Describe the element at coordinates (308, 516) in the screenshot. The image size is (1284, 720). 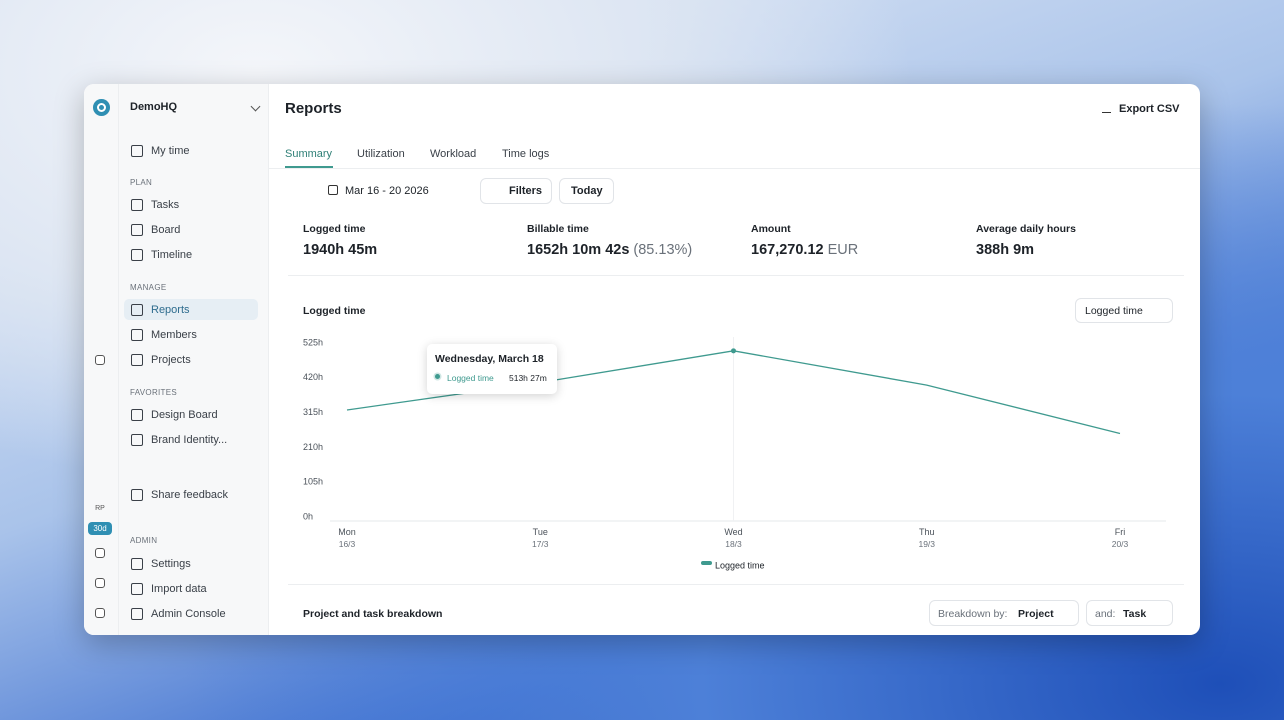
I see `y-tick-label: 0h` at that location.